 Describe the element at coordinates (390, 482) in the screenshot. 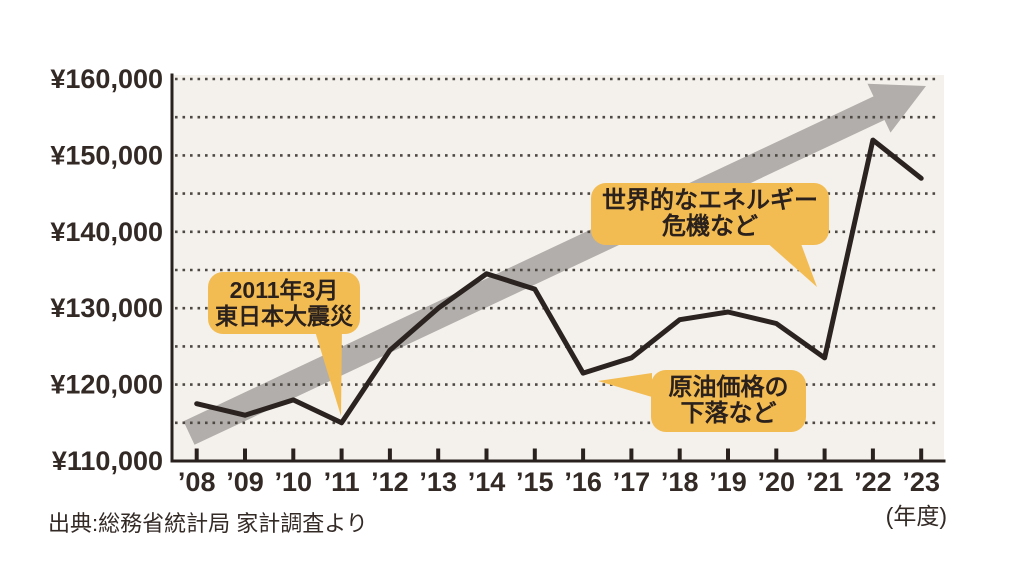

I see `x-axis-label: ’12` at that location.